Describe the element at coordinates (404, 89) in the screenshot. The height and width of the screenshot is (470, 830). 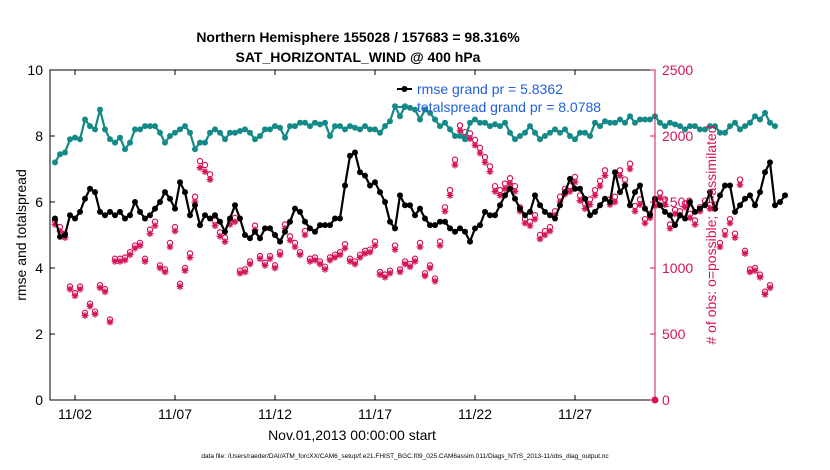
I see `legend-rmse-marker` at that location.